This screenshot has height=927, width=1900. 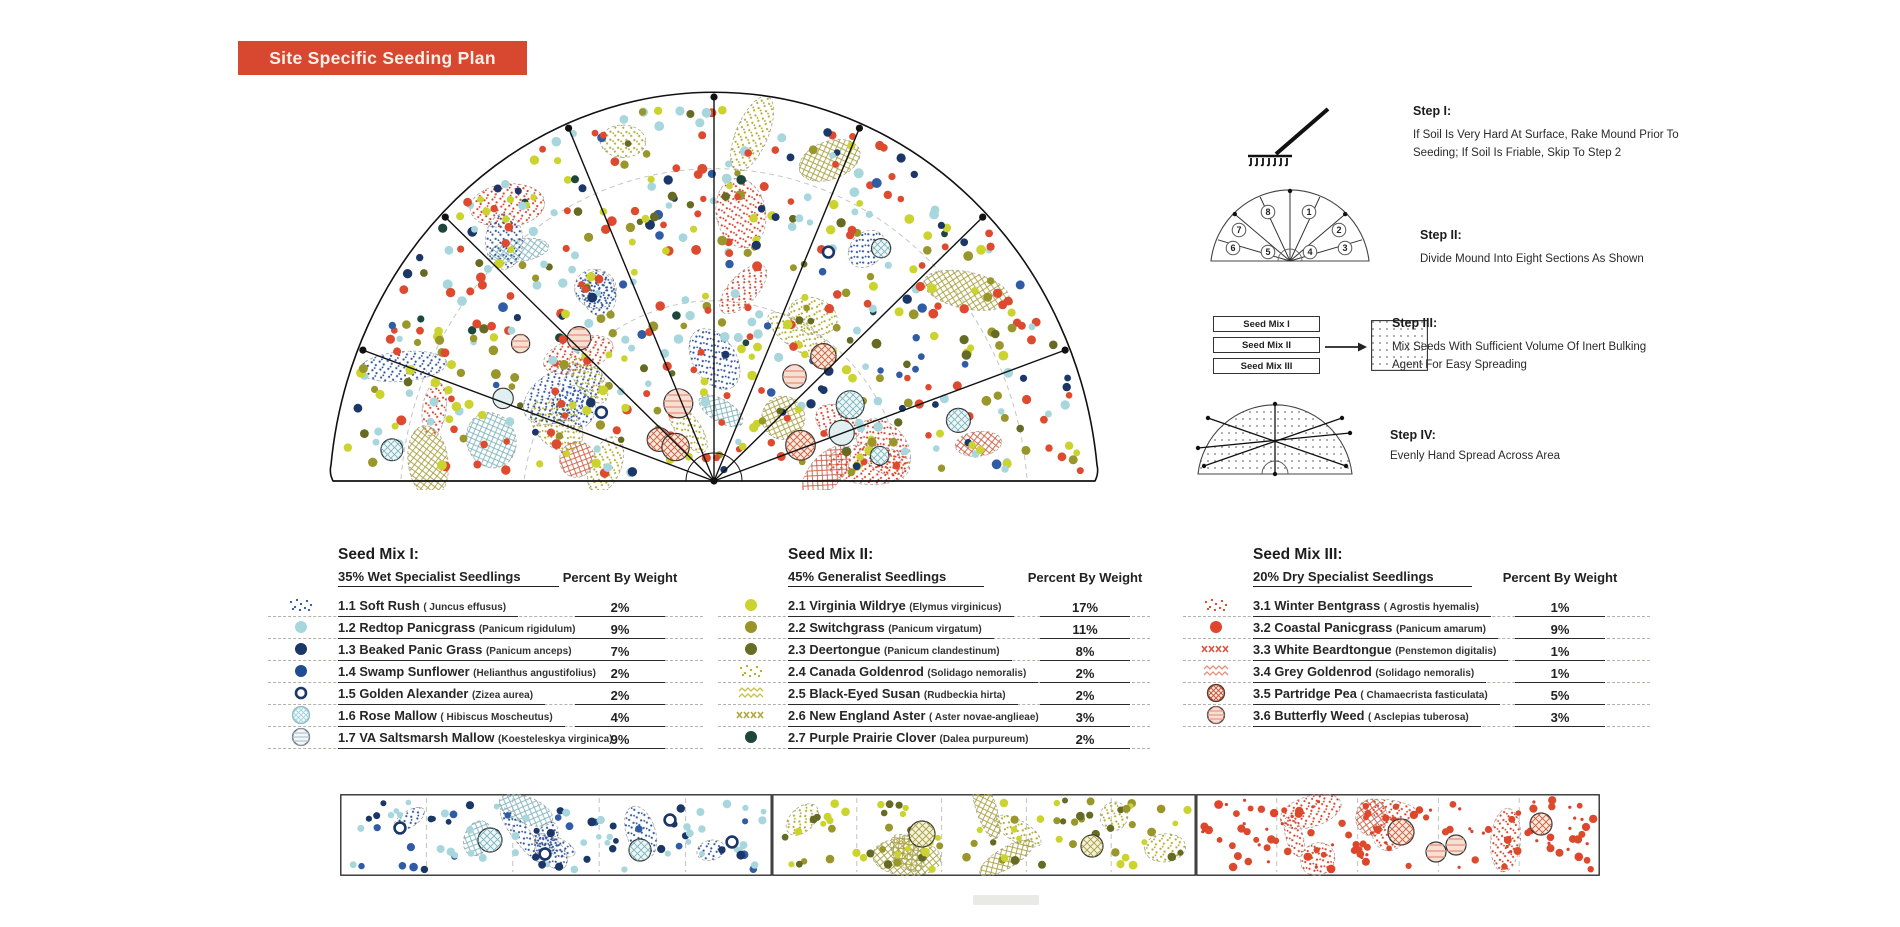 What do you see at coordinates (1318, 605) in the screenshot?
I see `plant-name: 3.1 Winter Bentgrass` at bounding box center [1318, 605].